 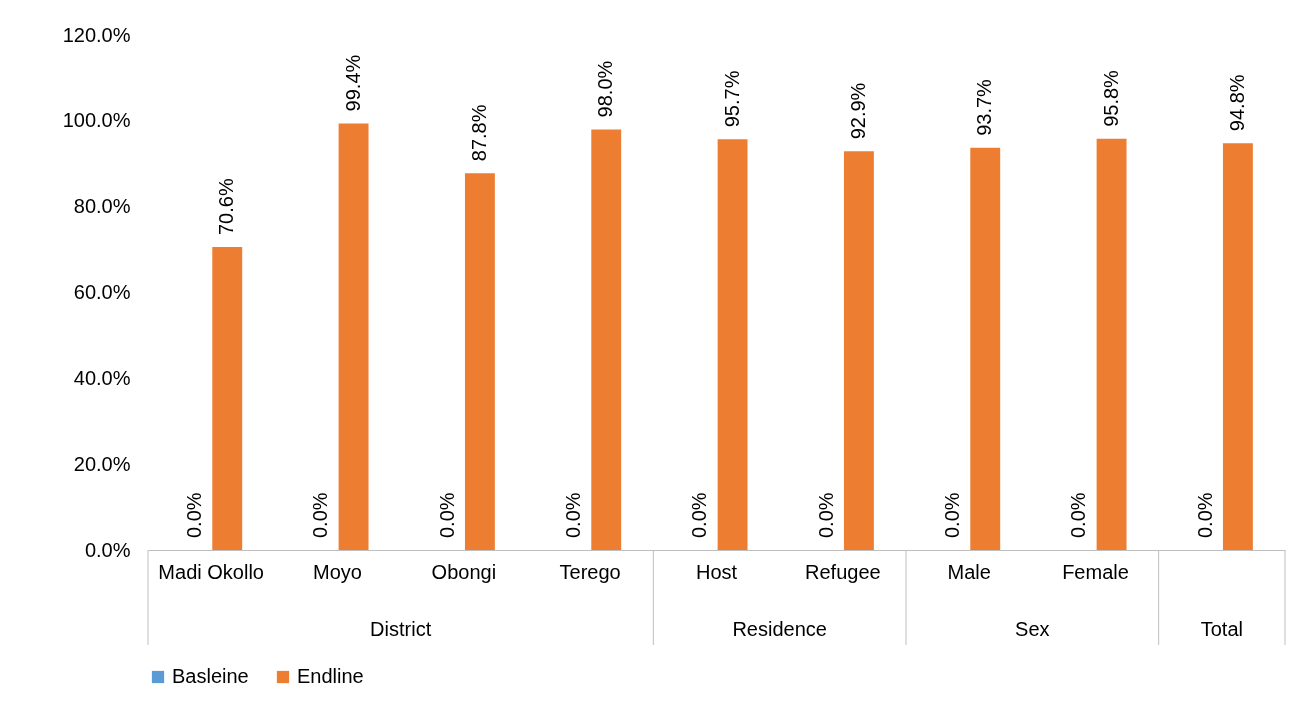 What do you see at coordinates (605, 89) in the screenshot?
I see `data-label: 98.0%` at bounding box center [605, 89].